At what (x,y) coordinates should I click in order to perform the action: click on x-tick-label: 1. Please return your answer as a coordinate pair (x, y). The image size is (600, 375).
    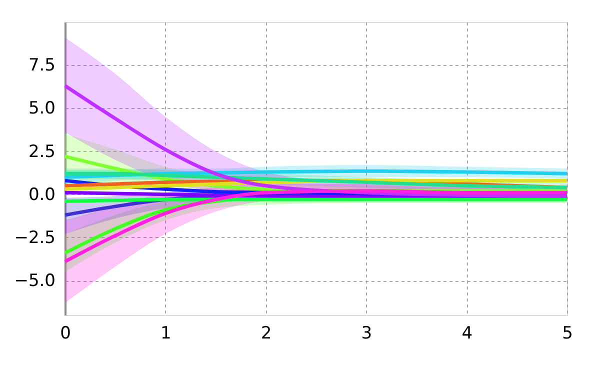
    Looking at the image, I should click on (166, 334).